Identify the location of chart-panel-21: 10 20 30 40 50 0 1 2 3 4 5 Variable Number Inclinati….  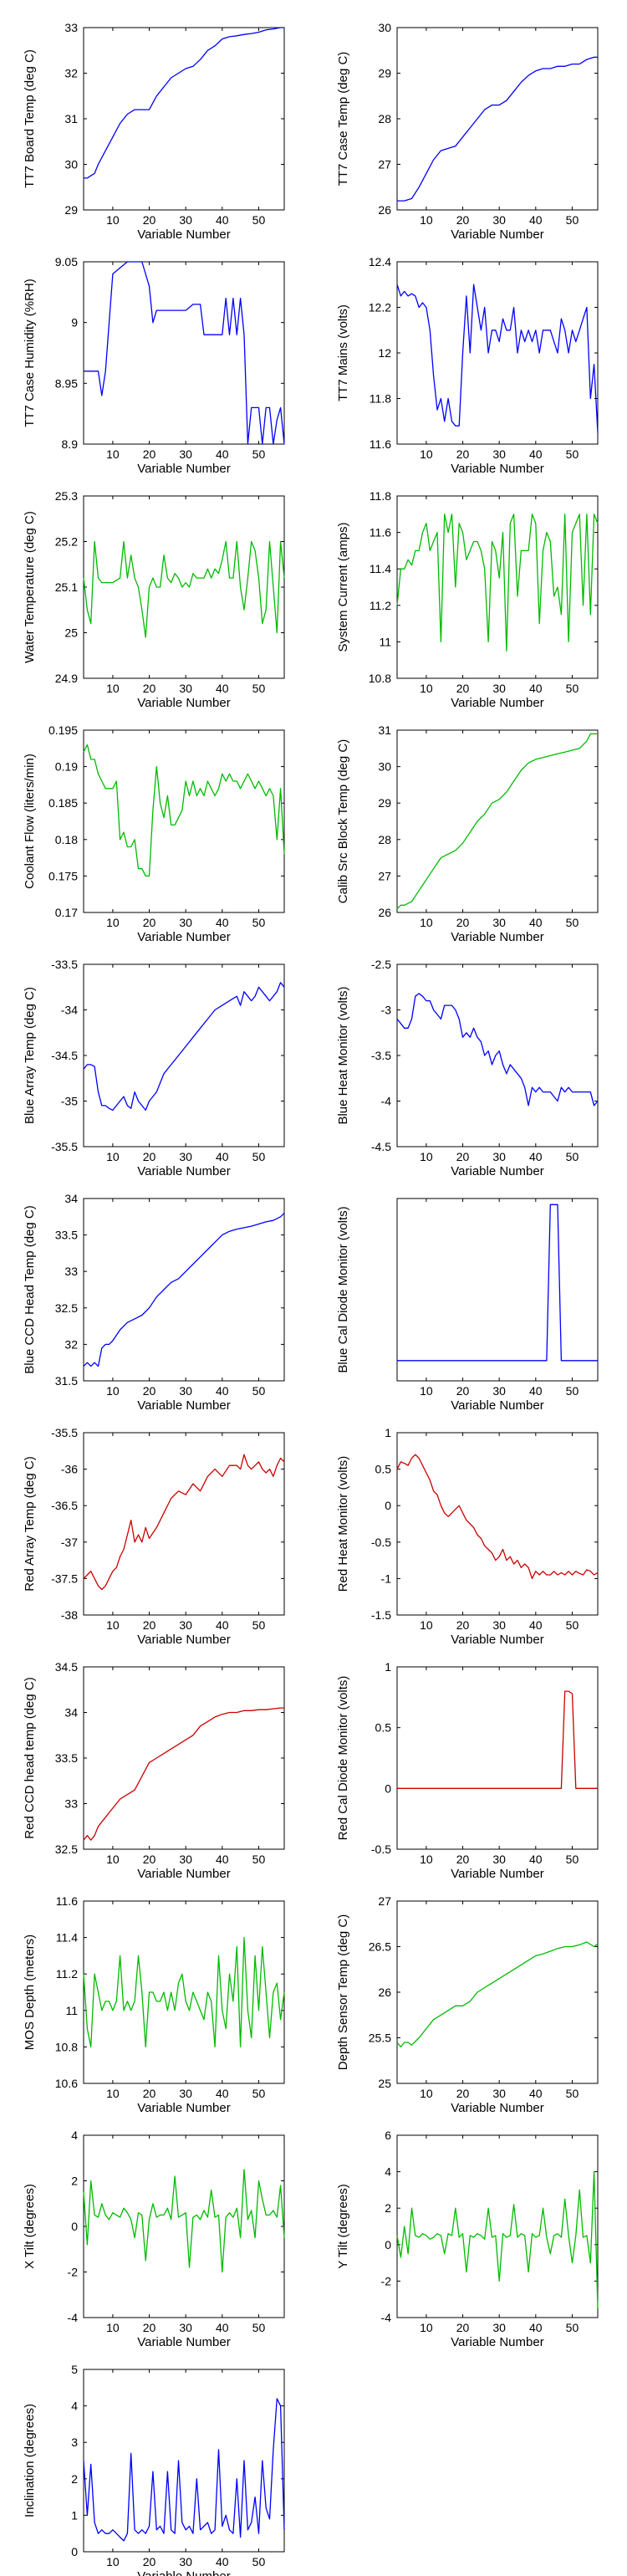
(157, 2459).